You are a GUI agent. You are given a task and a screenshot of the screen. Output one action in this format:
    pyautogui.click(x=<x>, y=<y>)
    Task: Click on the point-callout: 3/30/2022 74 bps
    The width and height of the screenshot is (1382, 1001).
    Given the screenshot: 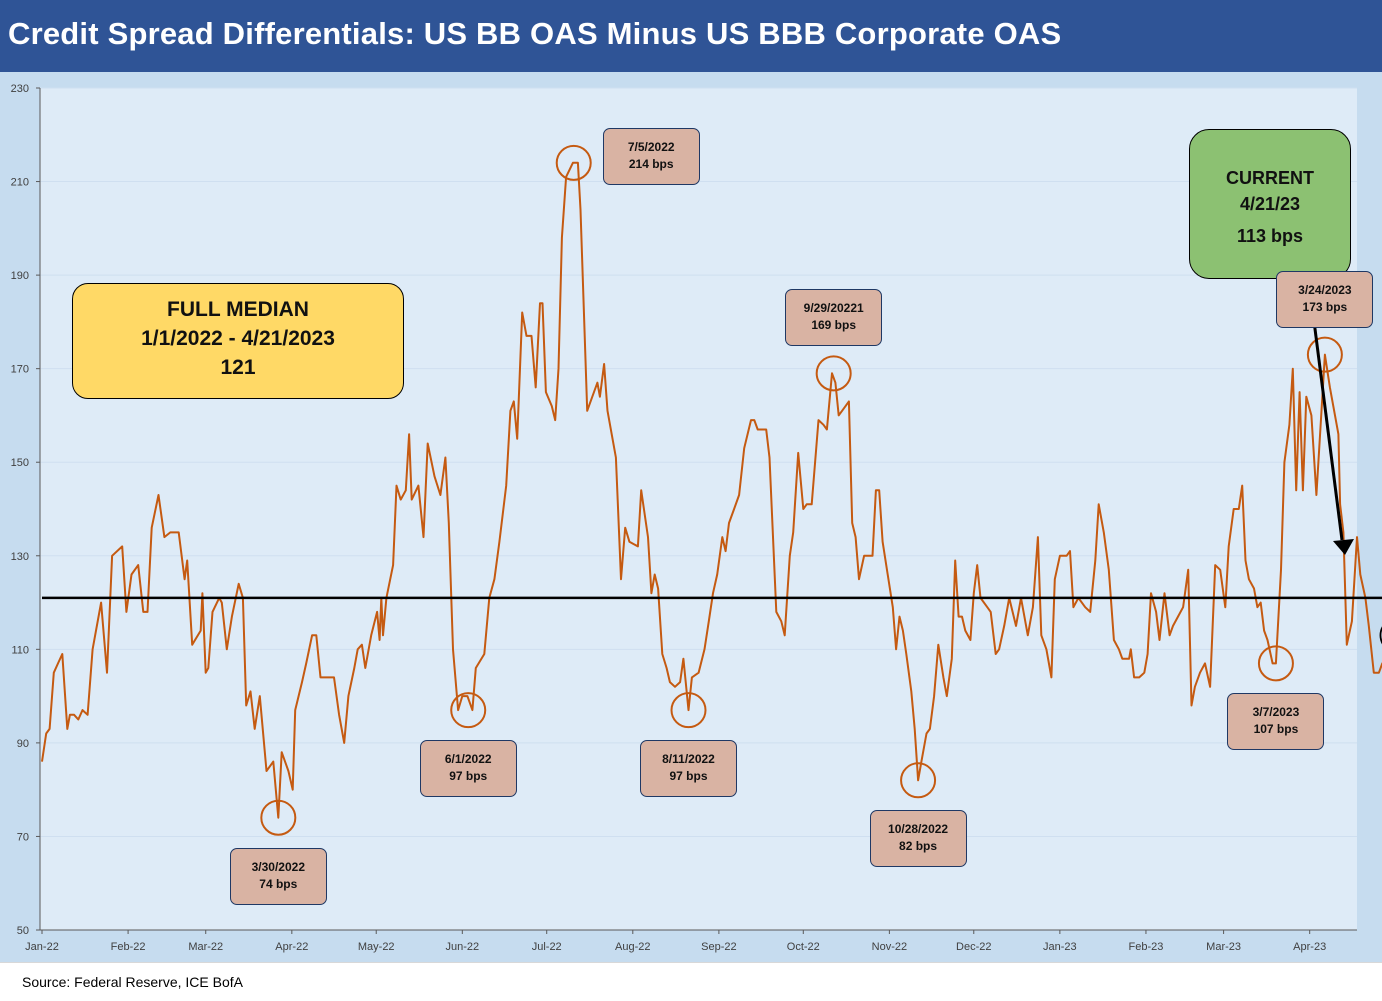 What is the action you would take?
    pyautogui.click(x=278, y=876)
    